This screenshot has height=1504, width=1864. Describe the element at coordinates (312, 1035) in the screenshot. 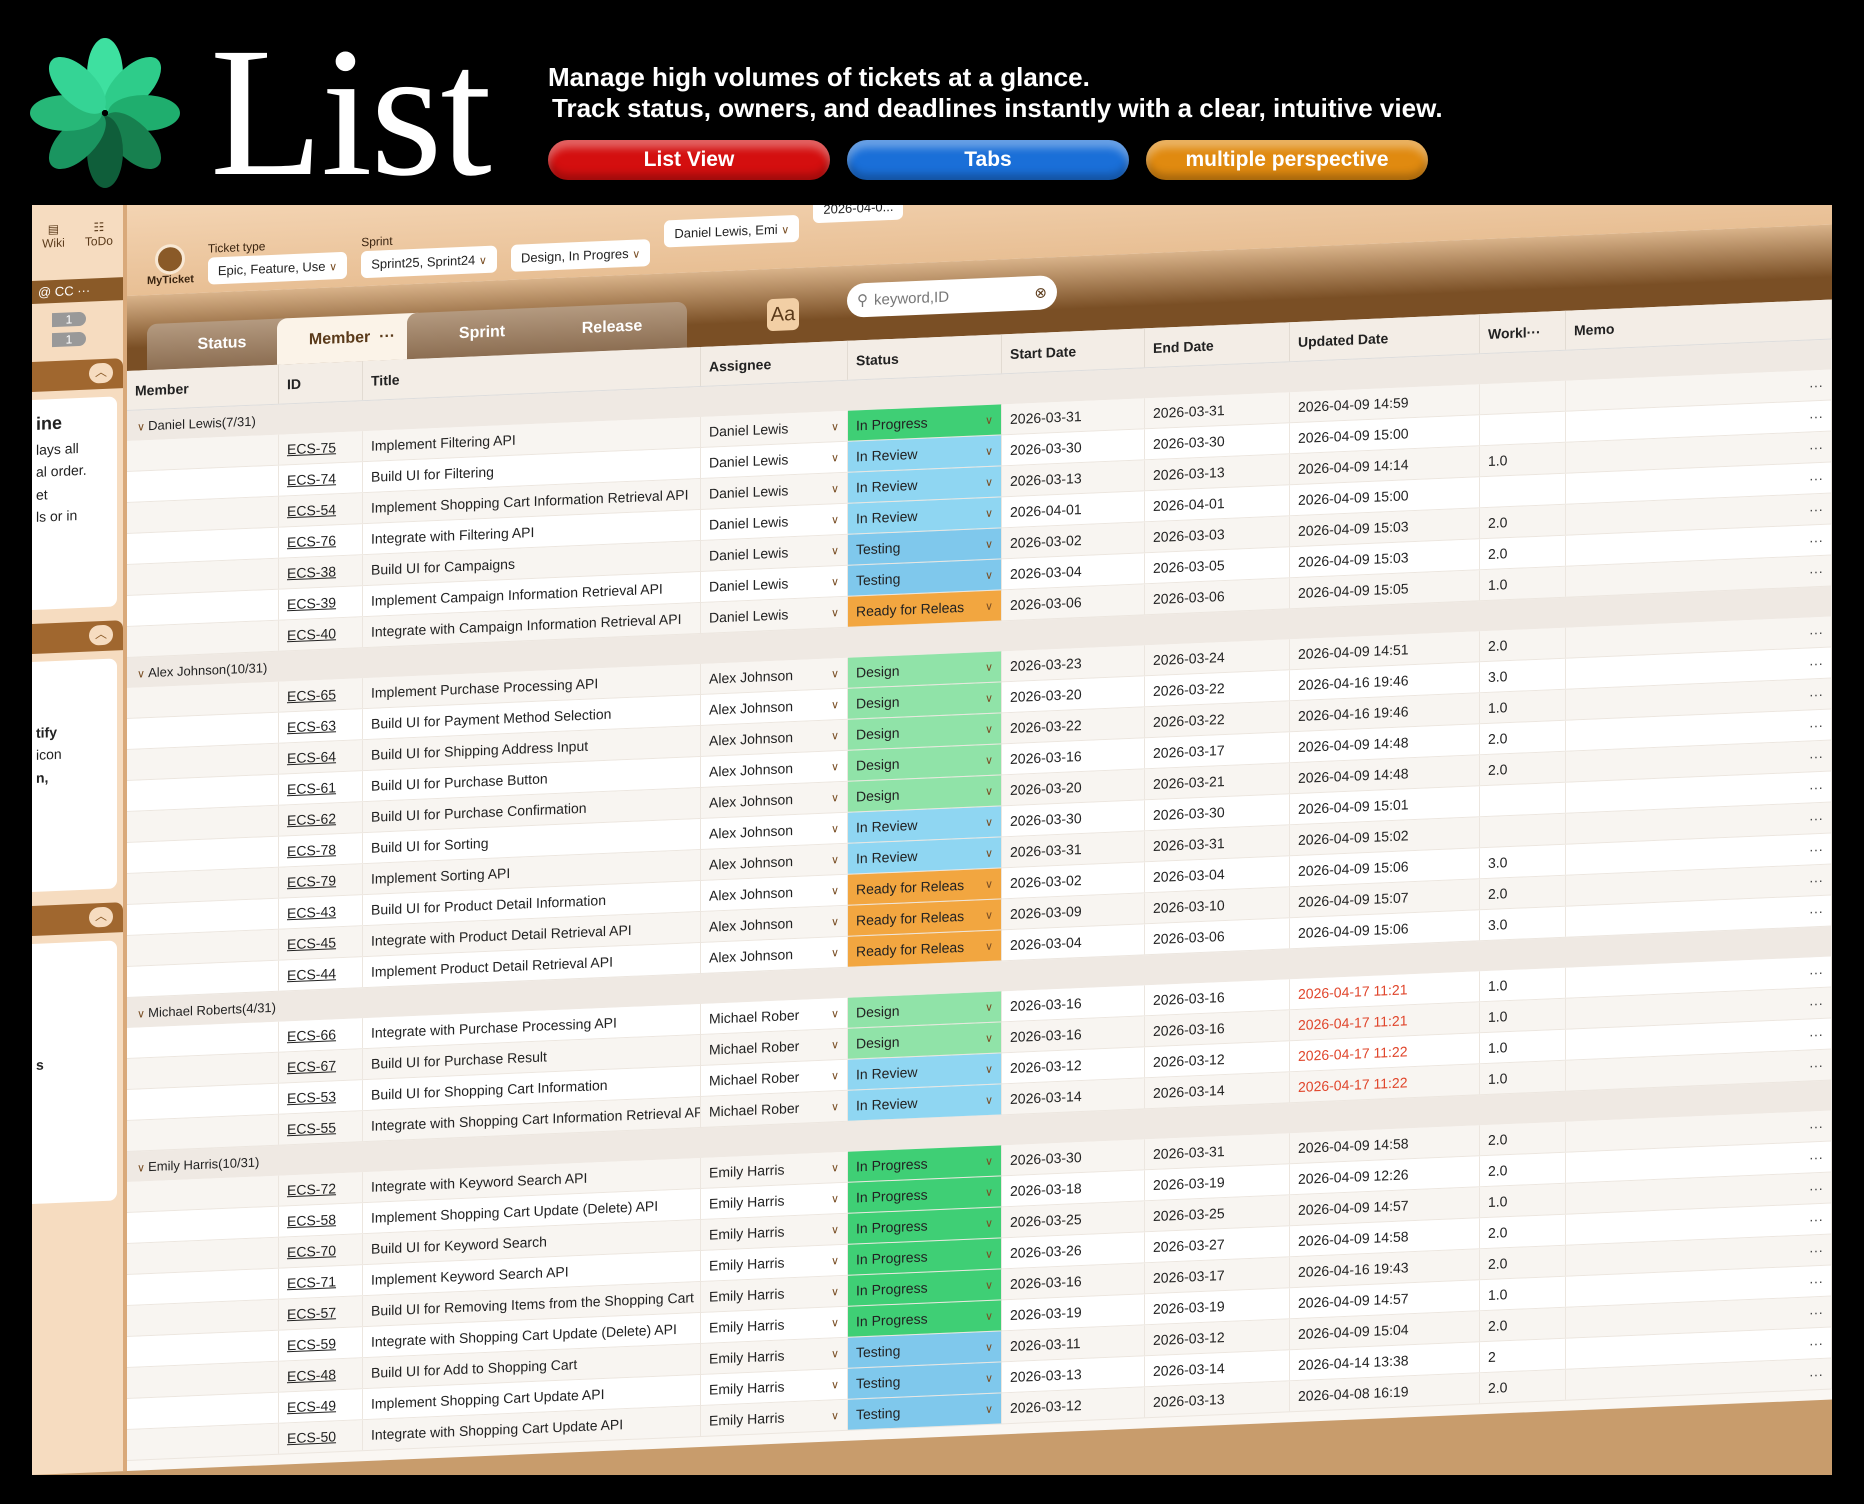

I see `ticket-id-link: ECS-66` at that location.